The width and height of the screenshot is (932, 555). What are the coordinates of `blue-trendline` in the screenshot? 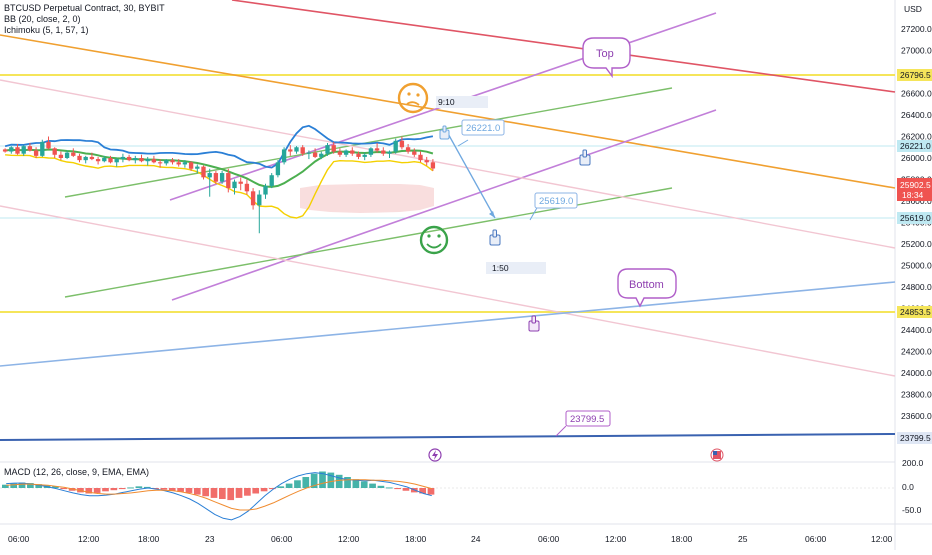 It's located at (448, 324).